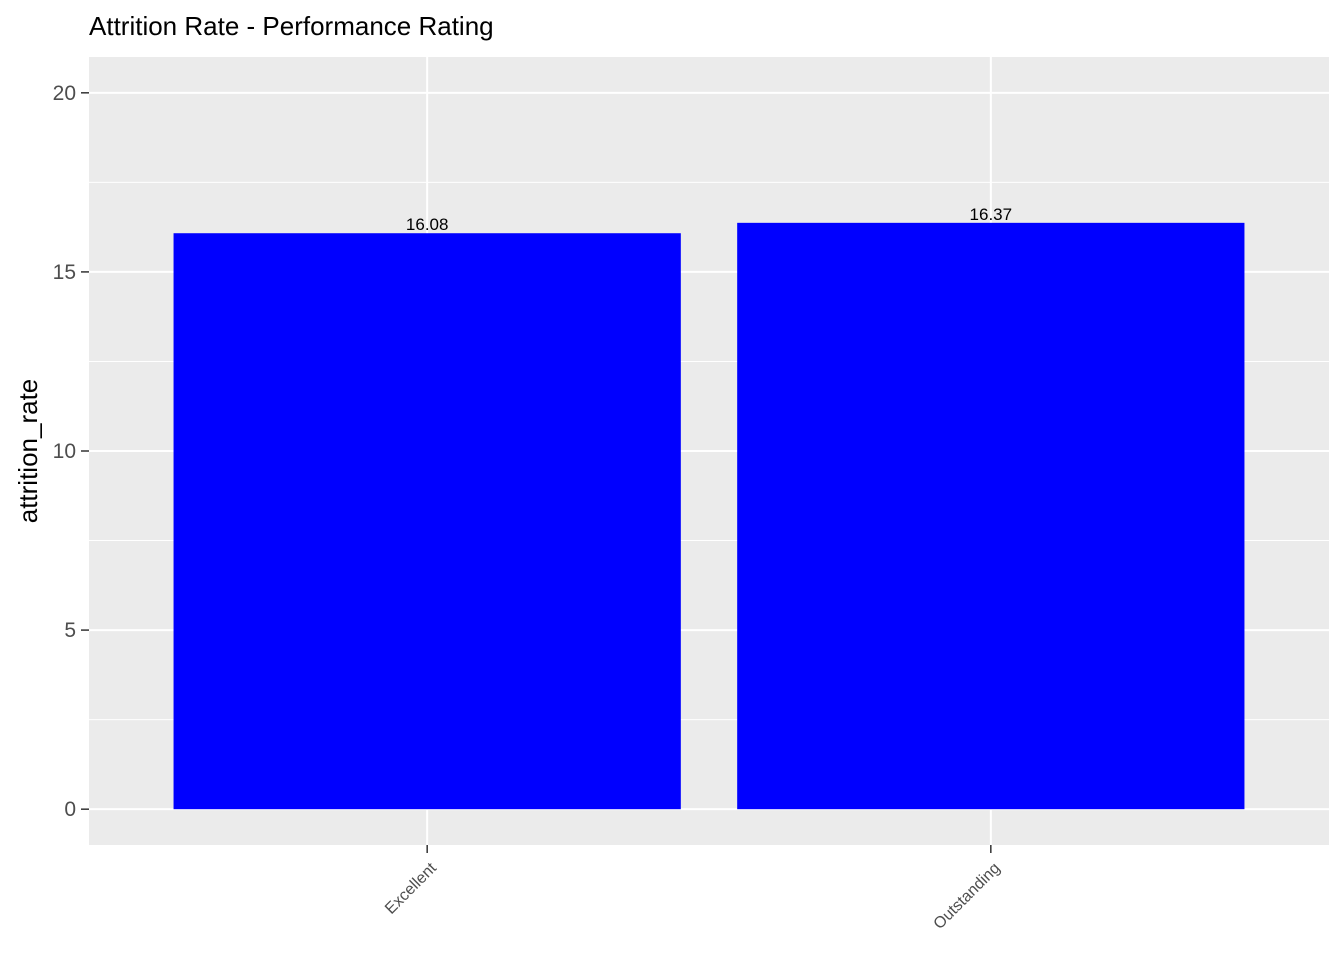  I want to click on chart-title: Attrition Rate - Performance Rating, so click(291, 26).